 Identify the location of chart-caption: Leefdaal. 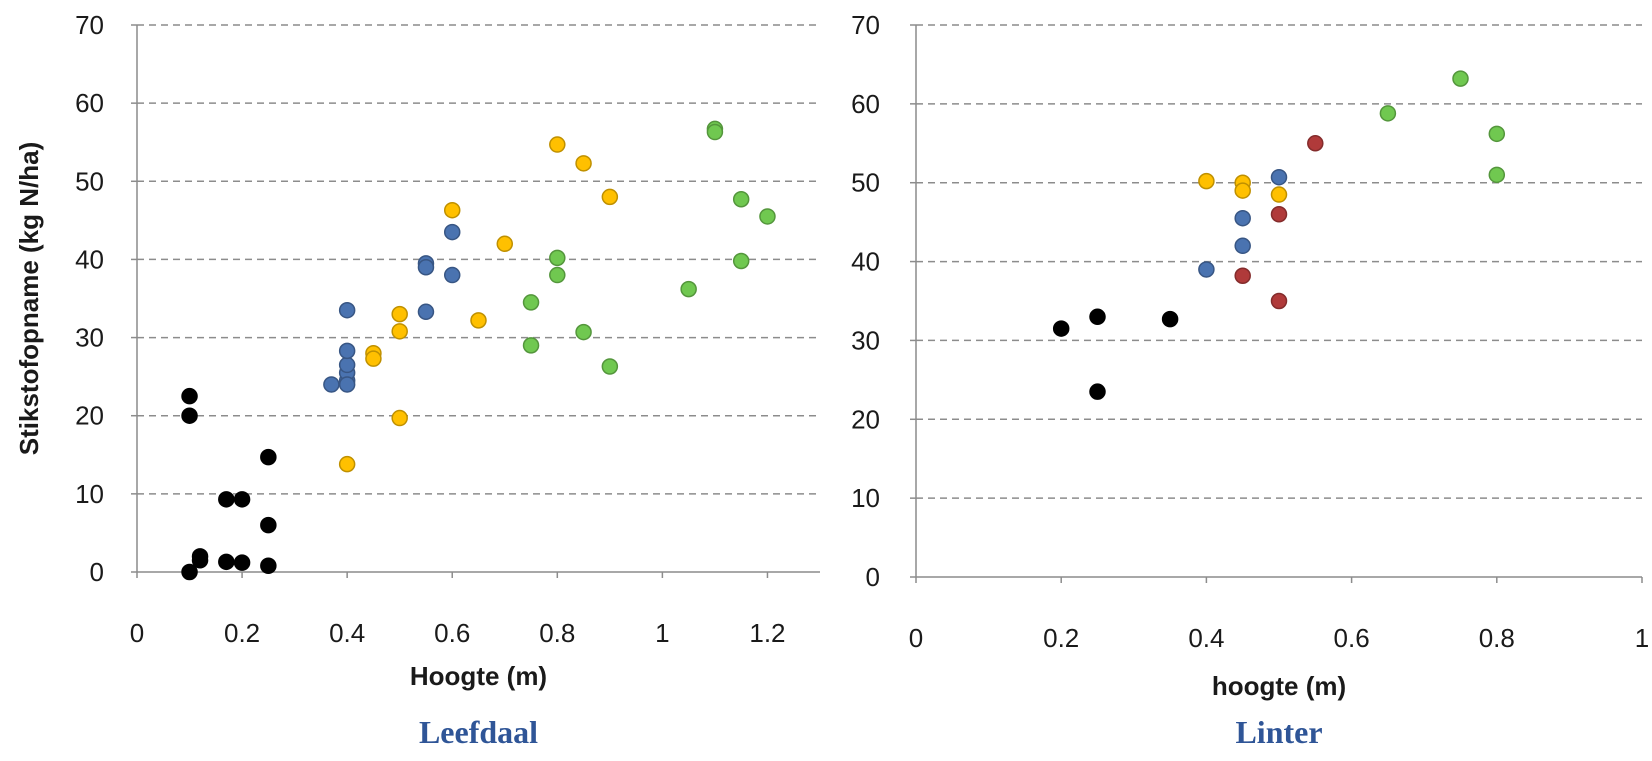
(478, 732).